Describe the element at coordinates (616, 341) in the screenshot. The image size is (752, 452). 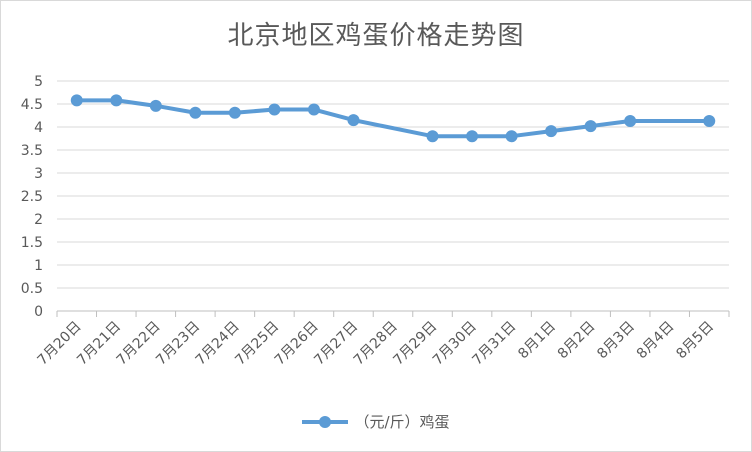
I see `x-tick-label: 8月3日` at that location.